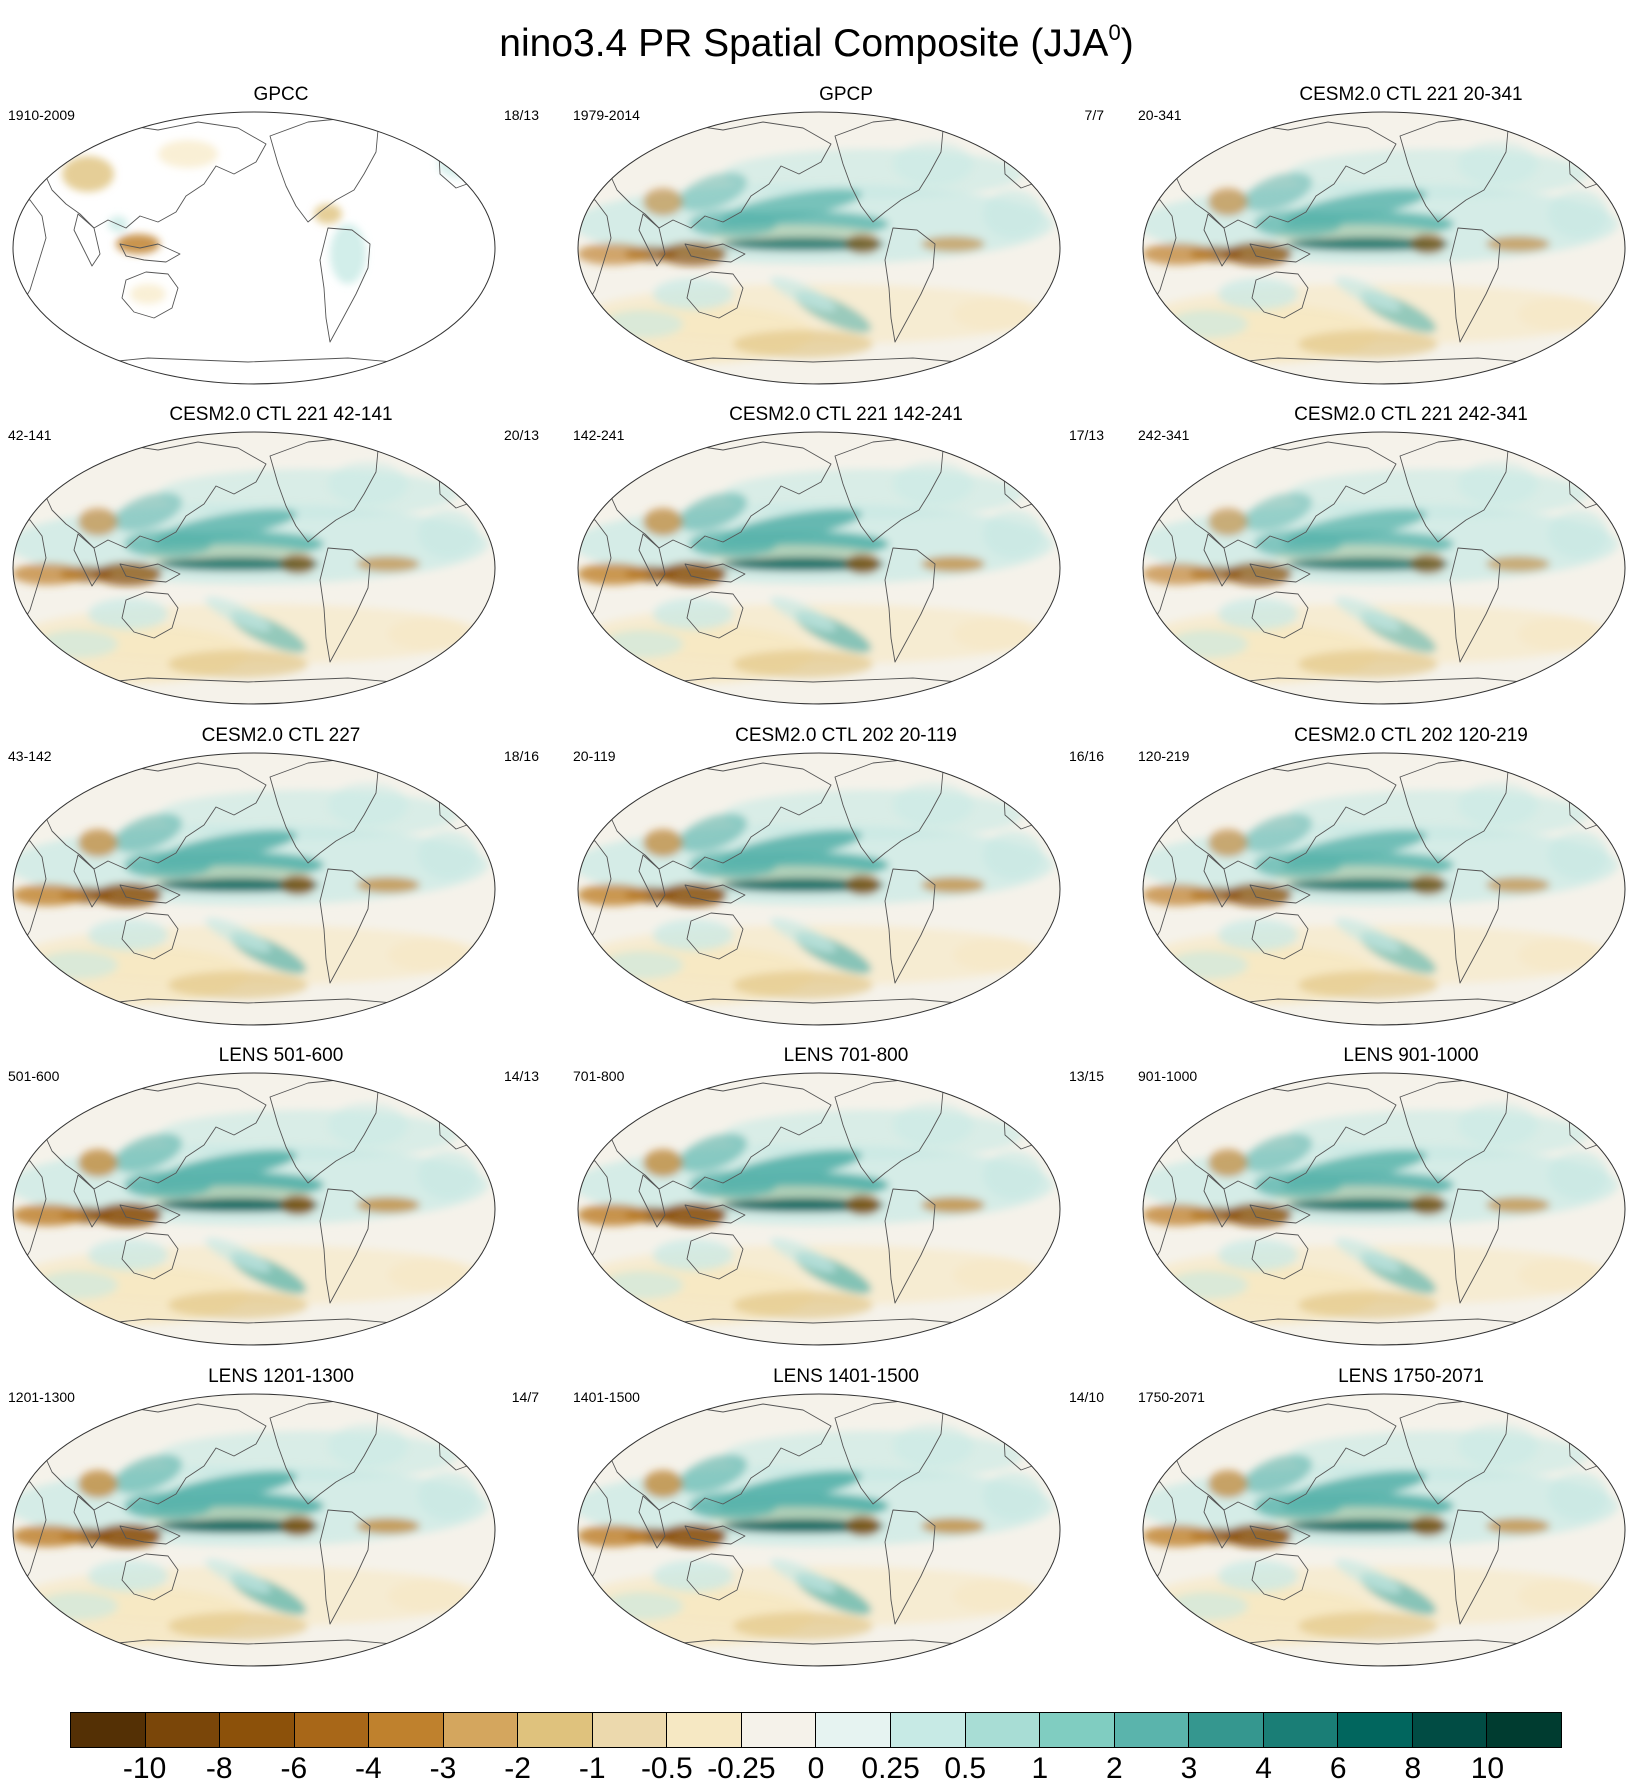  Describe the element at coordinates (606, 115) in the screenshot. I see `panel-period-label: 1979-2014` at that location.